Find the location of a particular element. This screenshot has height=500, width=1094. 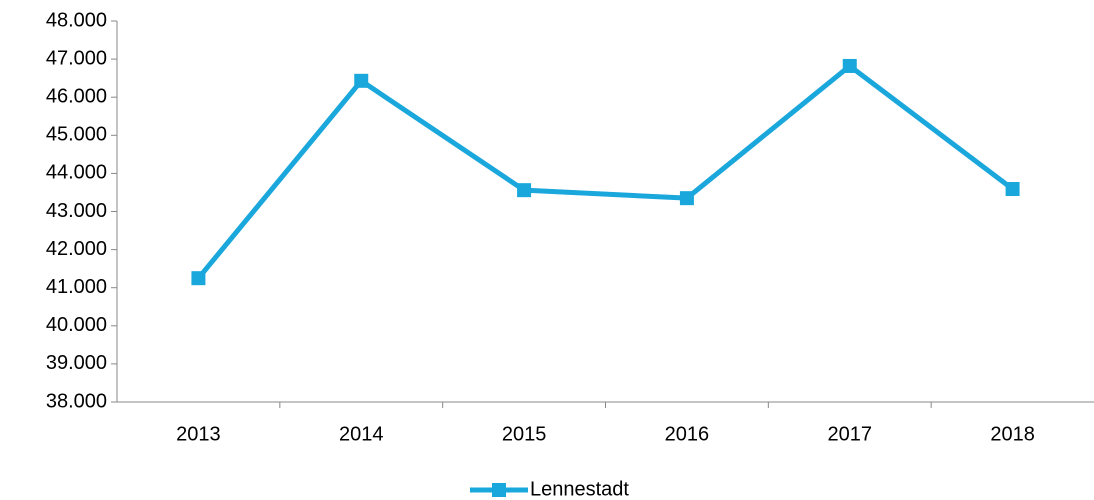

legend-label: Lennestadt is located at coordinates (579, 489).